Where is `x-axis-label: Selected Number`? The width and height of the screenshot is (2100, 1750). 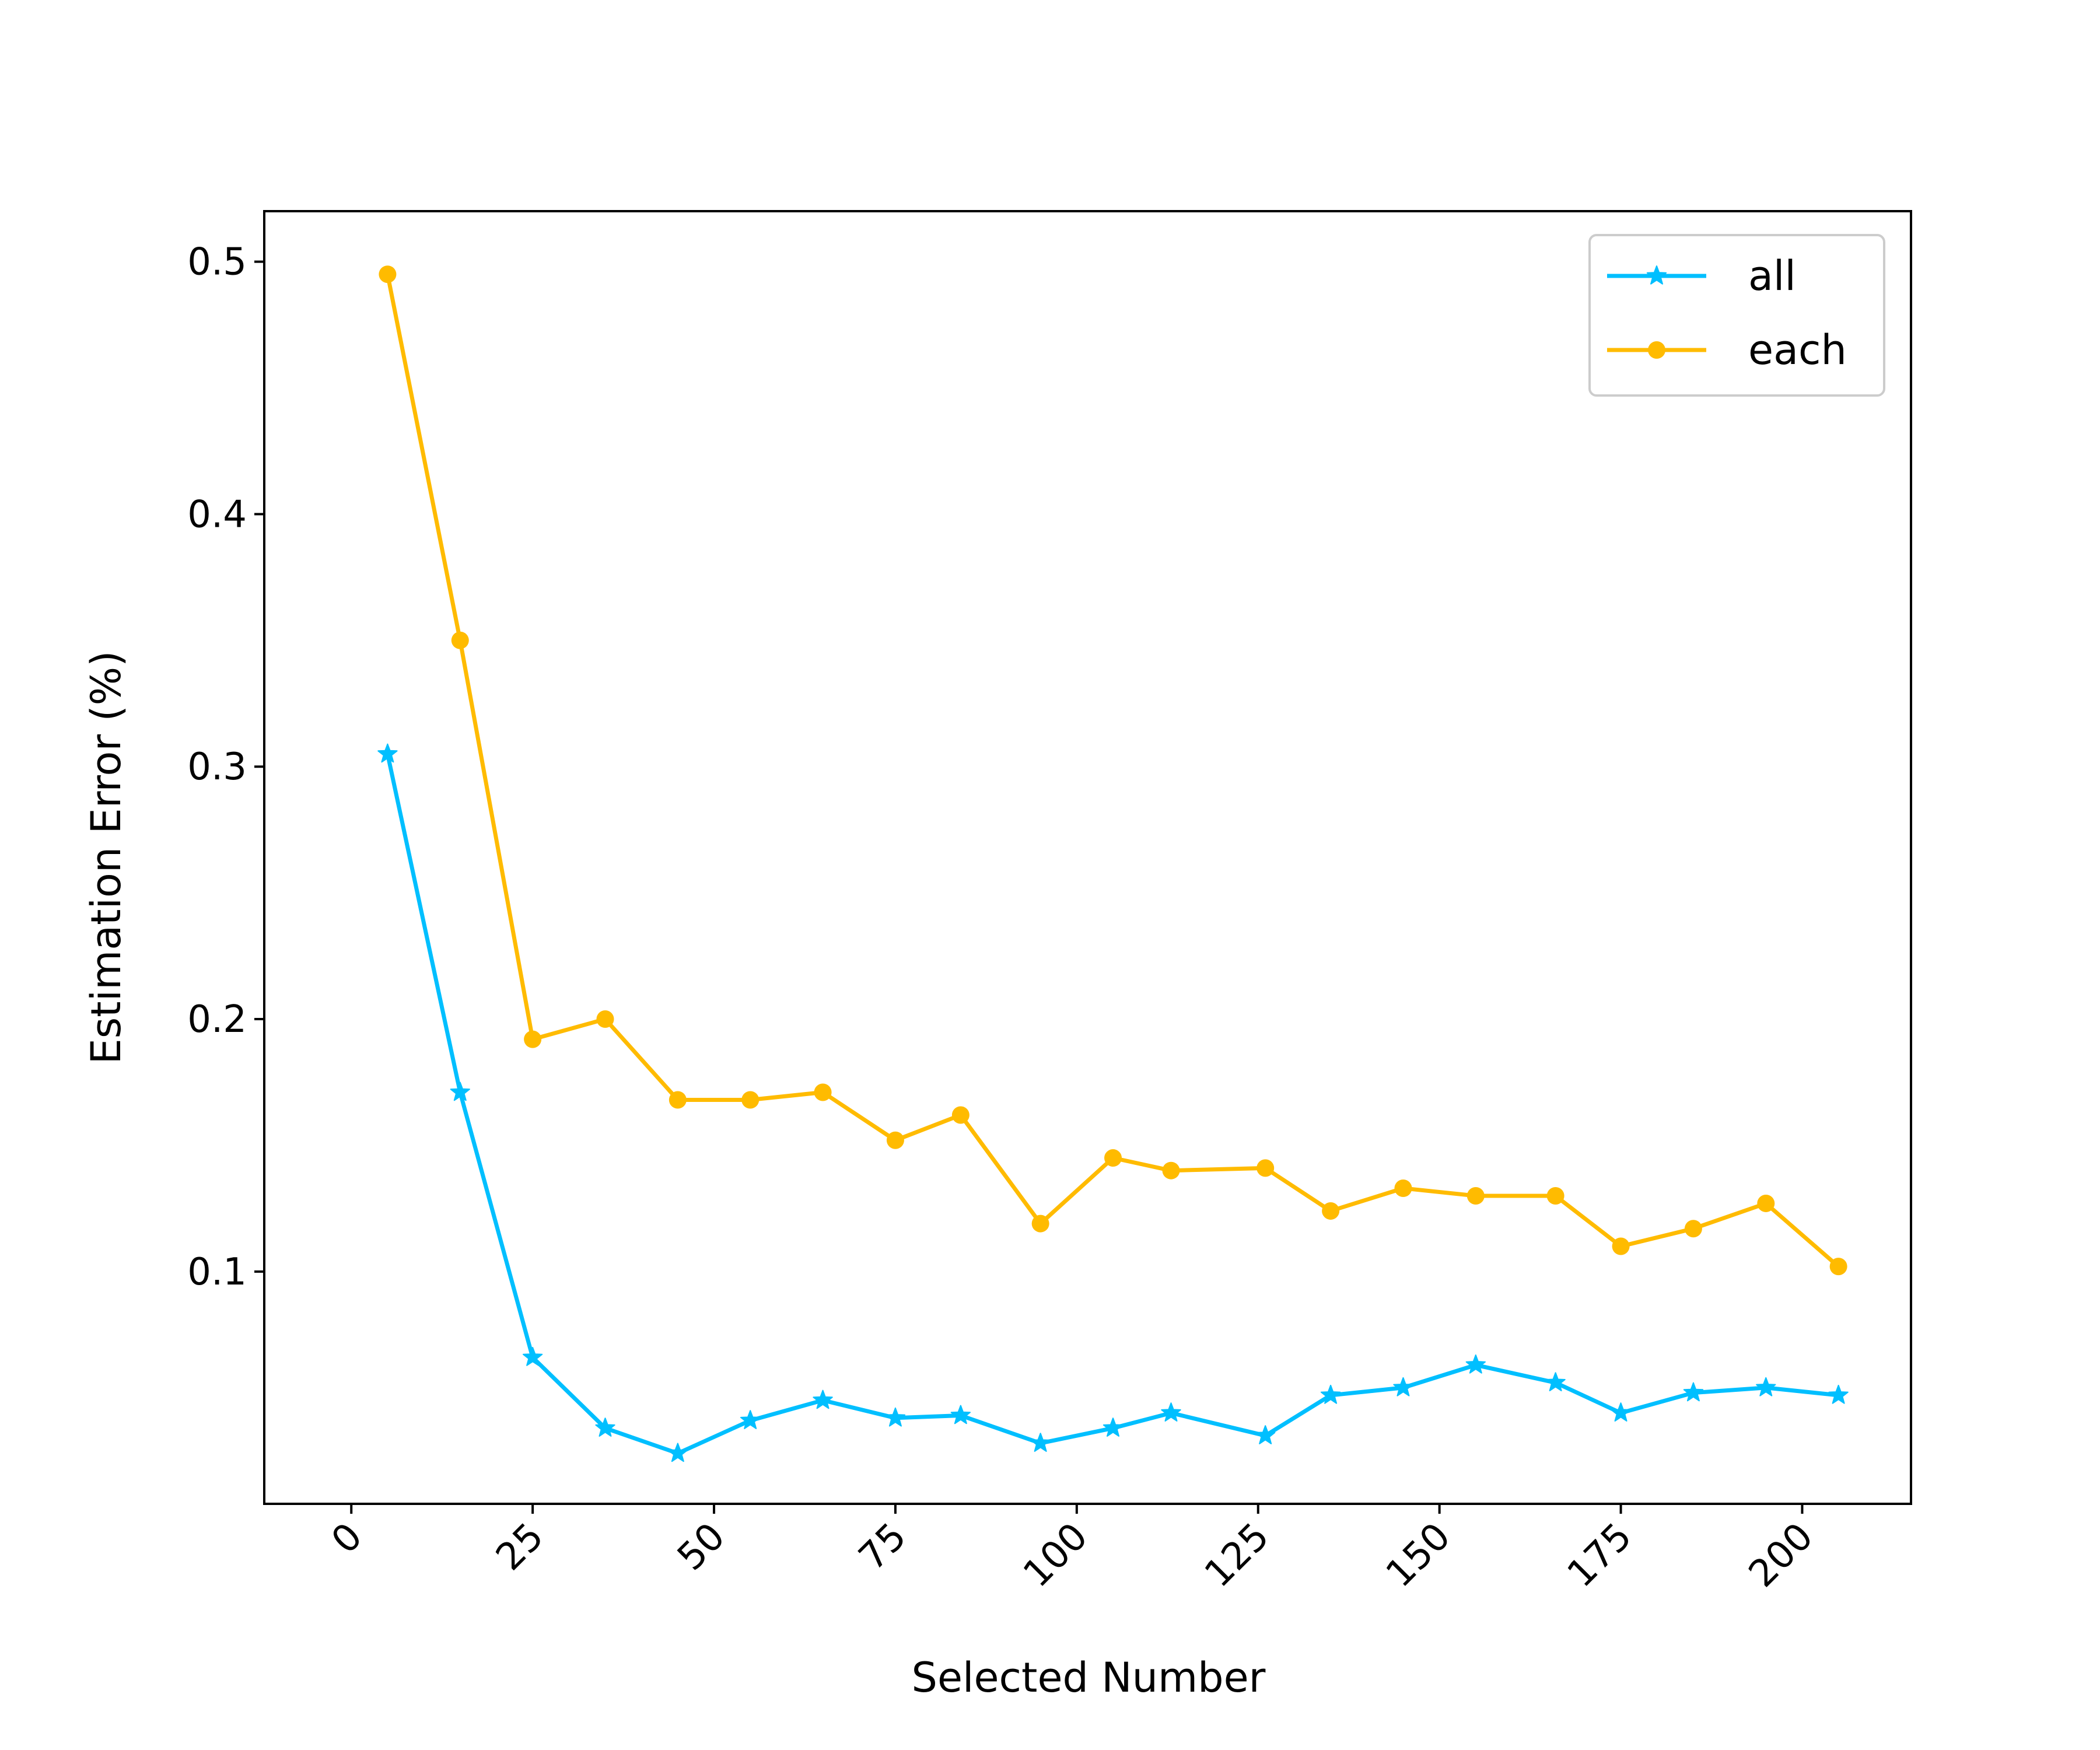 x-axis-label: Selected Number is located at coordinates (1089, 1678).